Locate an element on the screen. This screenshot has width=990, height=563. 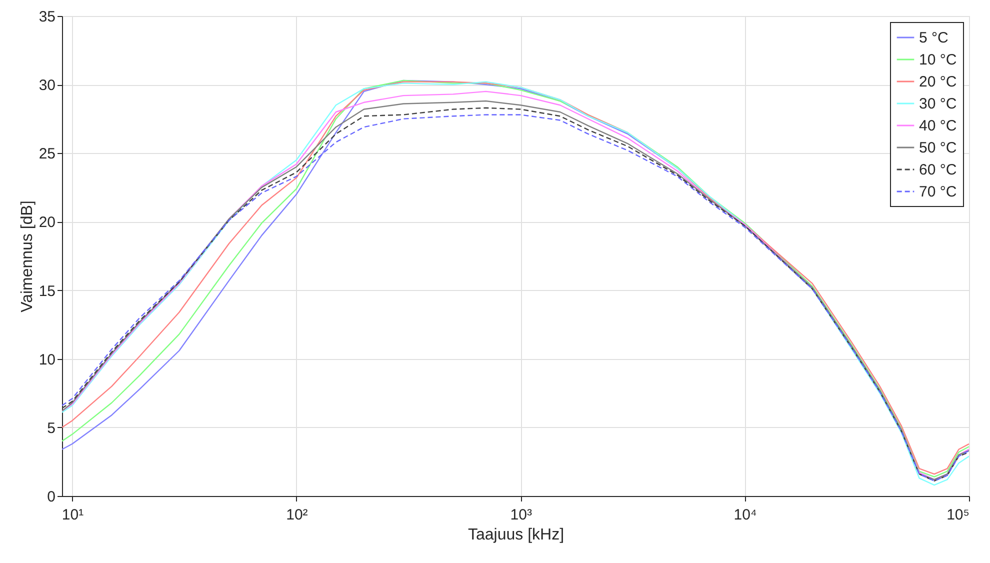
y-tick-label: 35 is located at coordinates (47, 17).